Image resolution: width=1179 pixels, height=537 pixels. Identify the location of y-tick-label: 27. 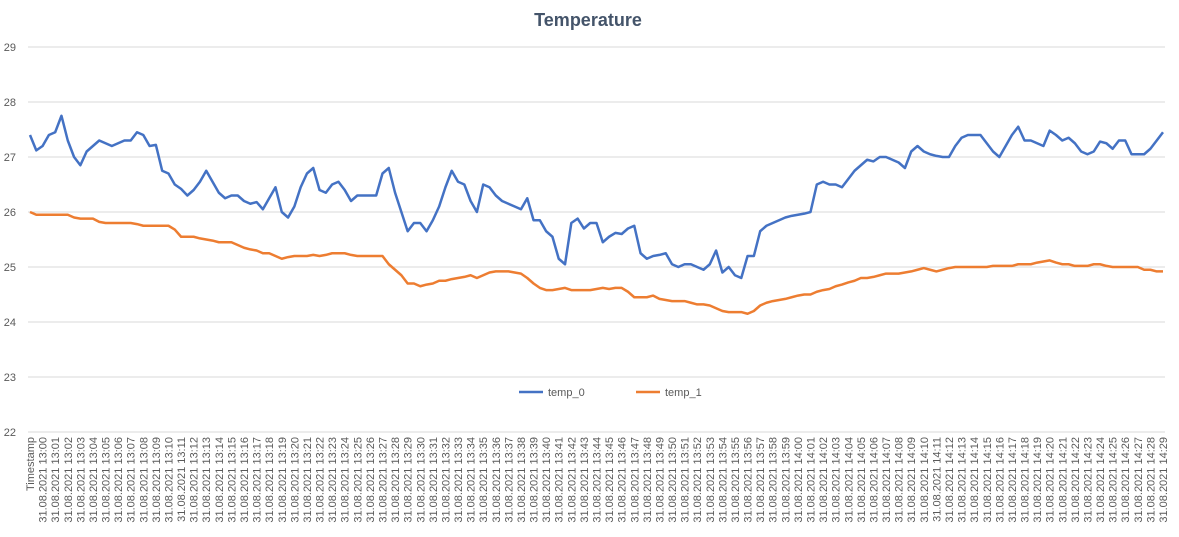
(10, 158).